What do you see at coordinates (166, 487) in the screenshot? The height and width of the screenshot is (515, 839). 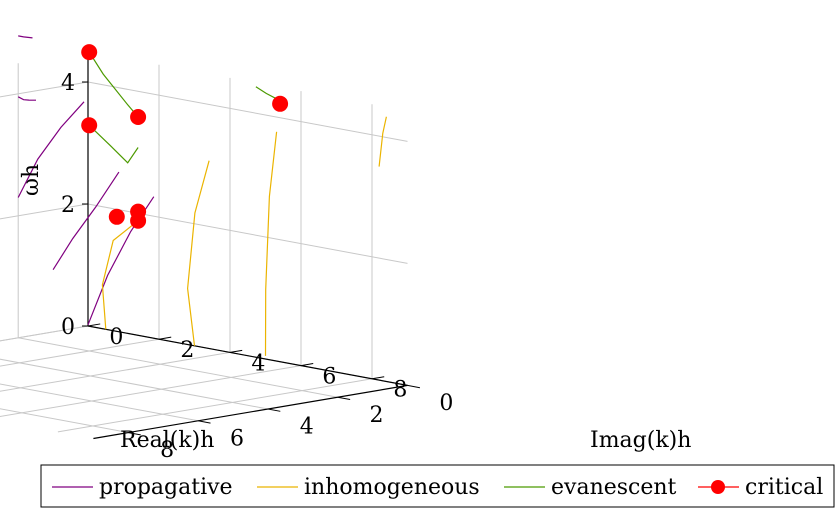 I see `legend-label-propagative: propagative` at bounding box center [166, 487].